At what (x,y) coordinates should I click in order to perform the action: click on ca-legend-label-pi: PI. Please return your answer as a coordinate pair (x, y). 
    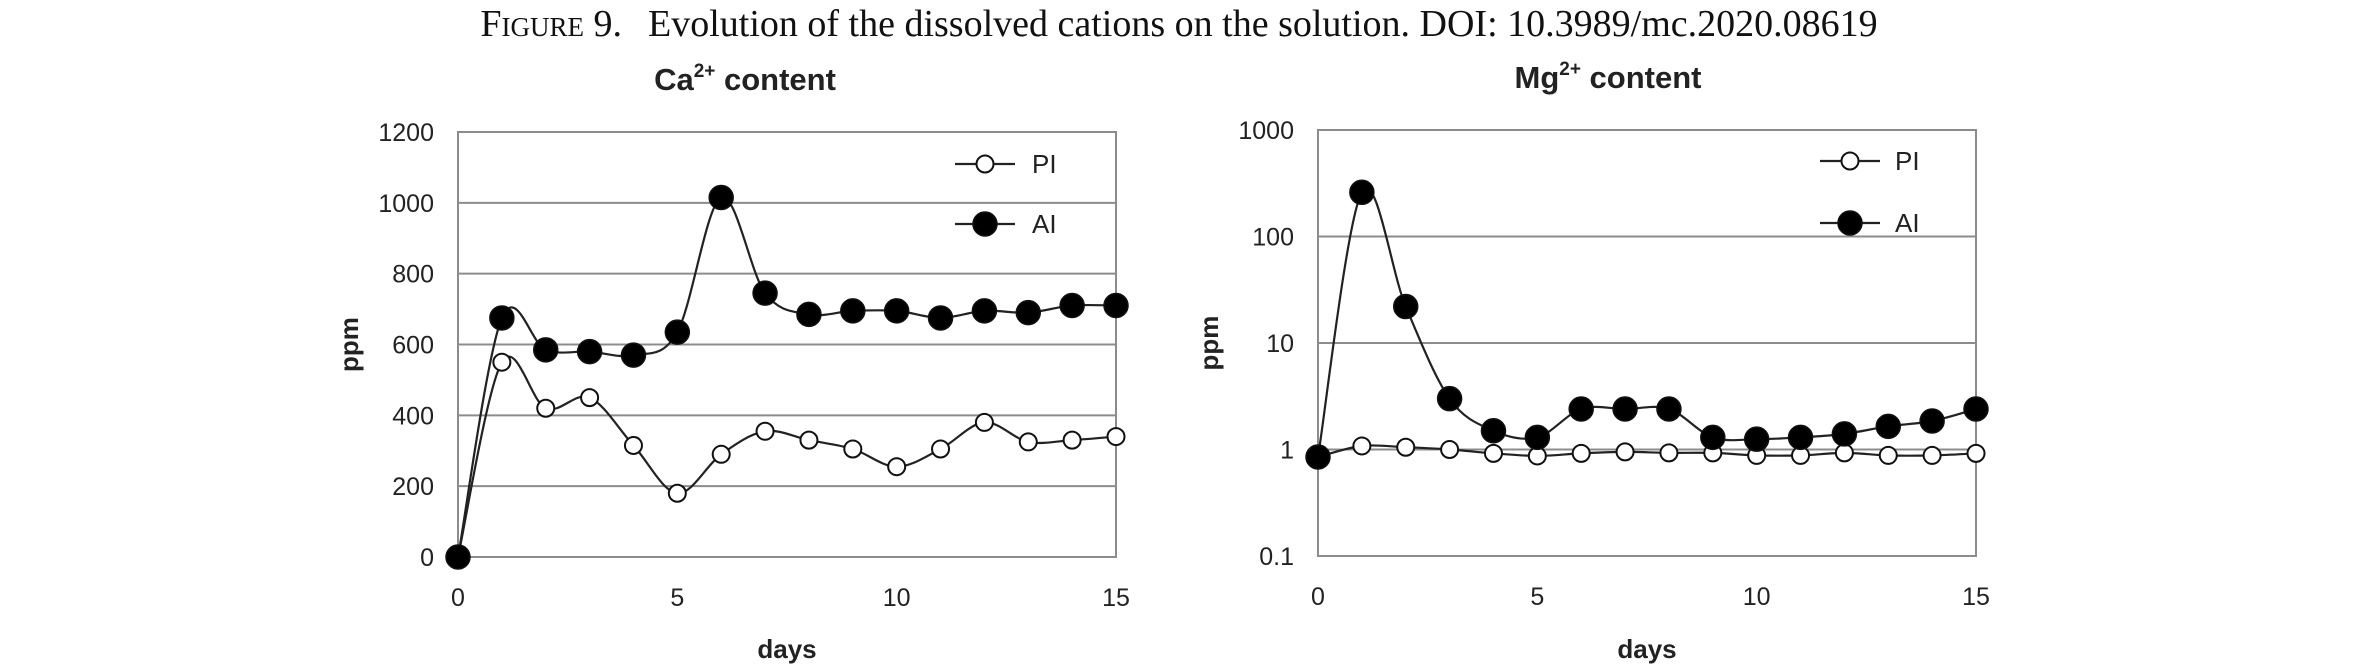
    Looking at the image, I should click on (1044, 164).